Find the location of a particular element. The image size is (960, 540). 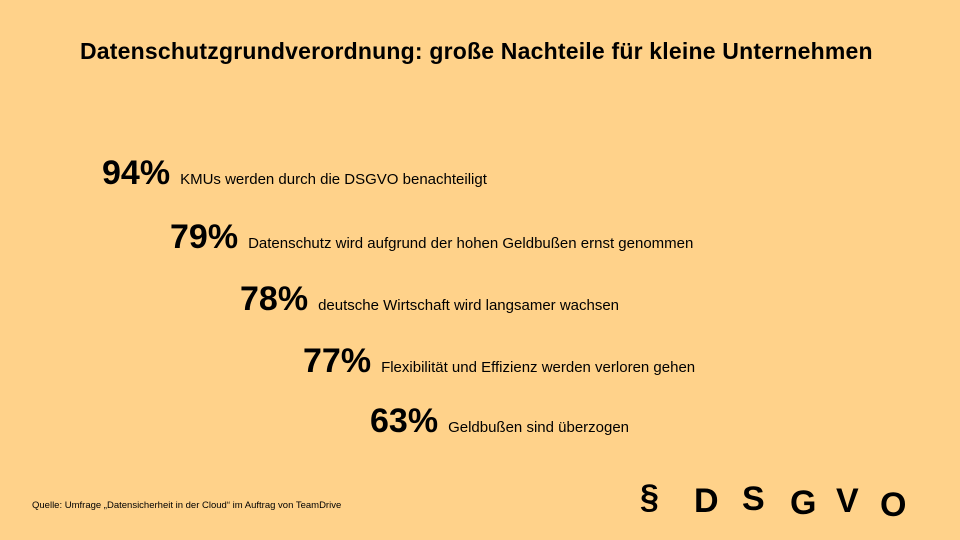

stat-percent: 63% is located at coordinates (404, 421).